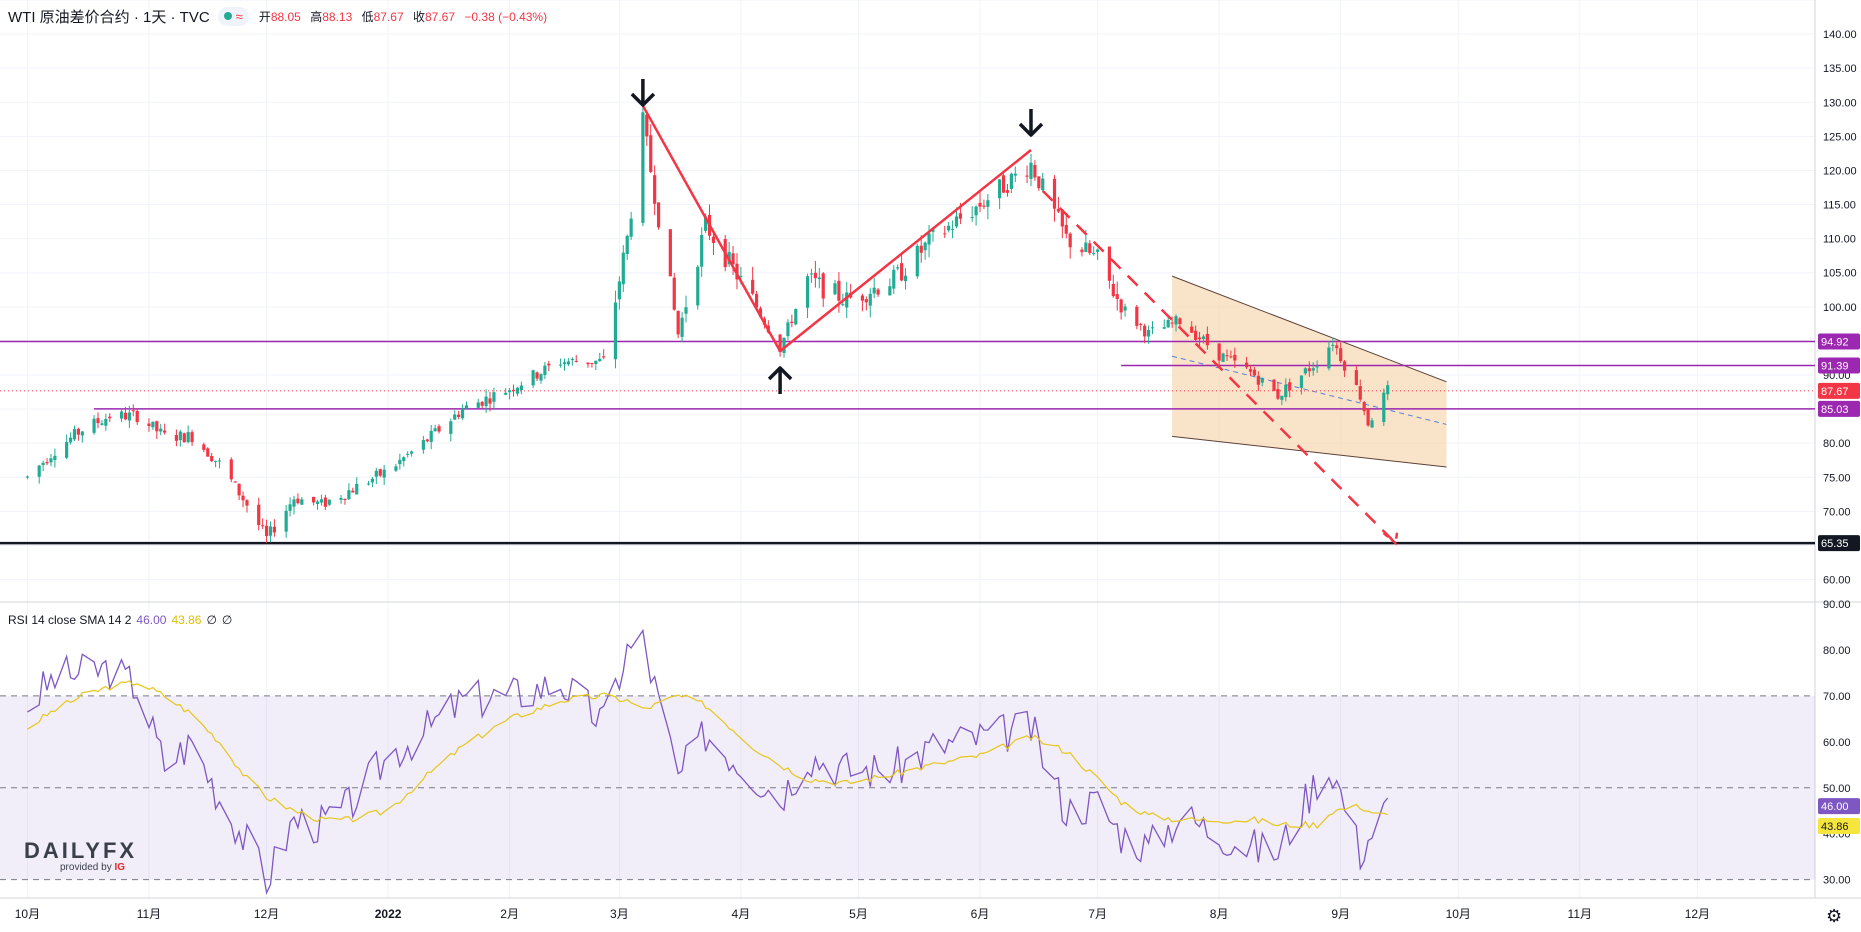  I want to click on logo-text-b: FX, so click(120, 850).